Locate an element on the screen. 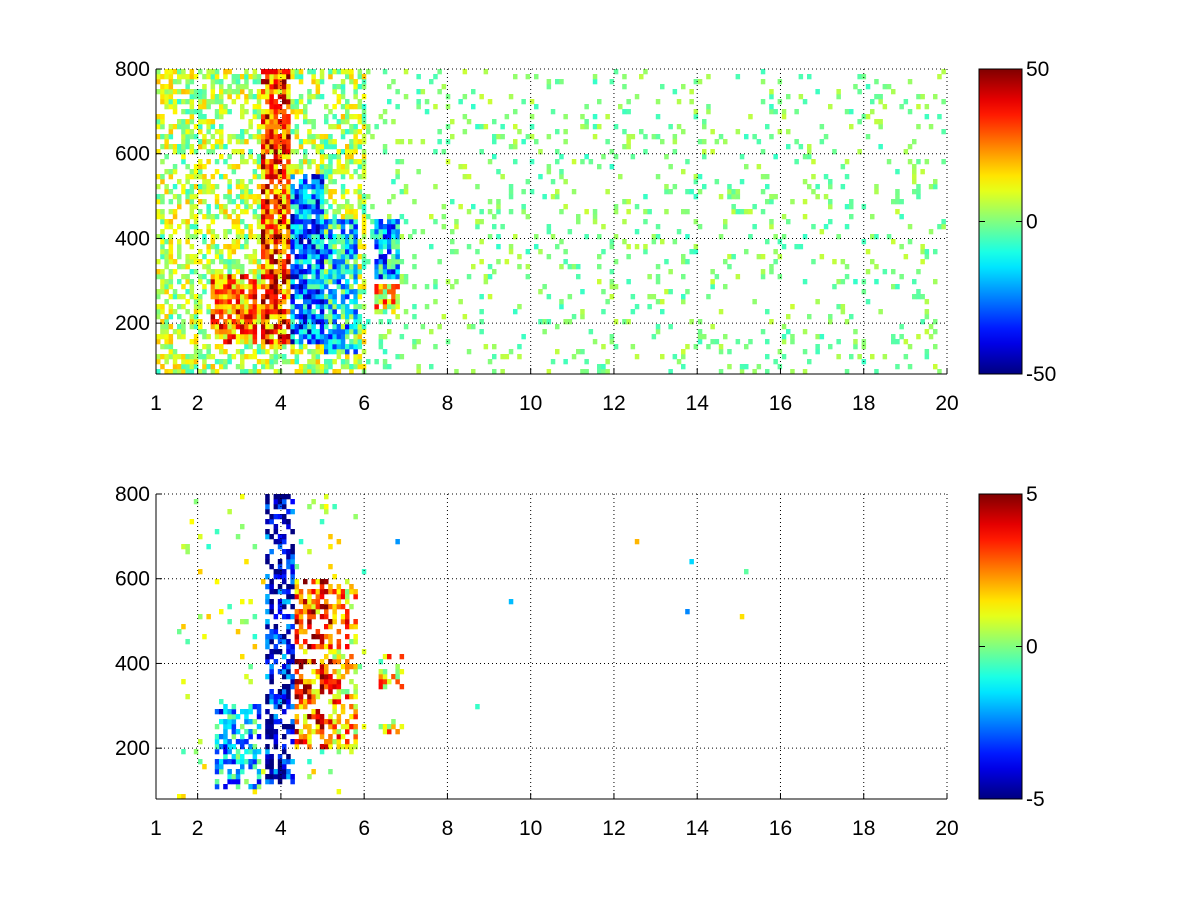  x-tick-label: 1 is located at coordinates (156, 403).